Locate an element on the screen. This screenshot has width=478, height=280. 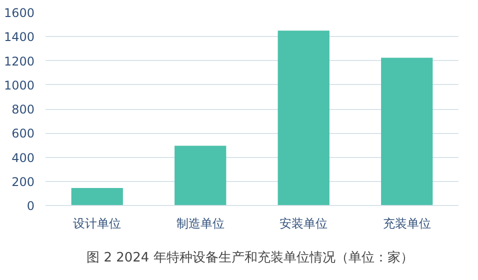
text: 图 2 2024 年特种设备生产和充装单位情况（单位：家） is located at coordinates (250, 258).